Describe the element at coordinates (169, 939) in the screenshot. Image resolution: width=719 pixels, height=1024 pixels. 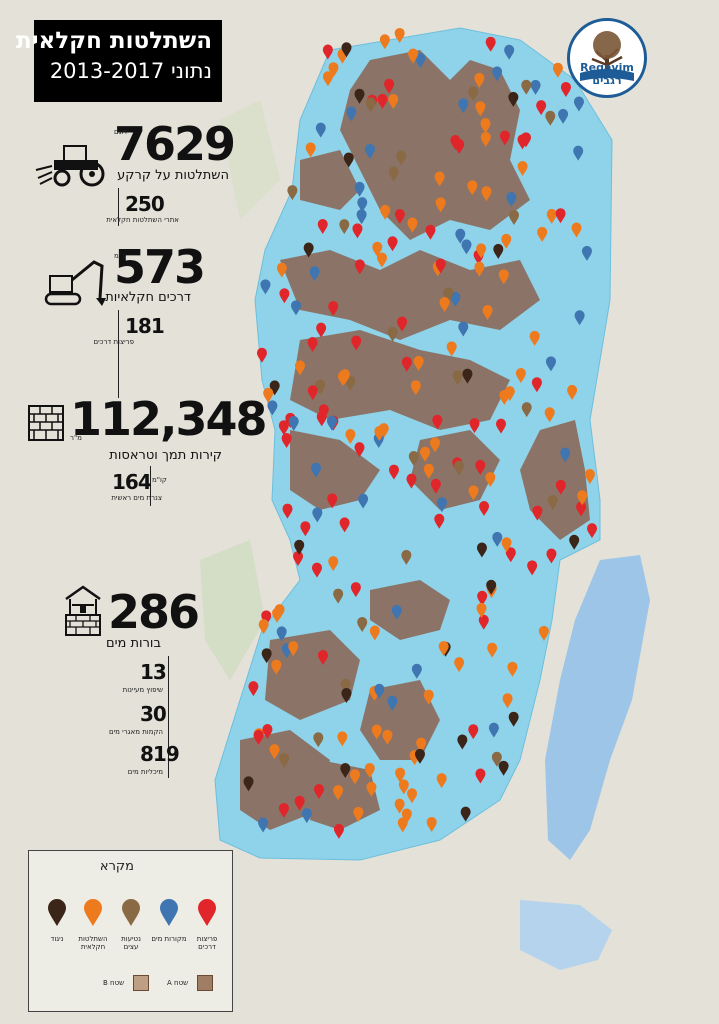
I see `legend-label: מקורות מים` at that location.